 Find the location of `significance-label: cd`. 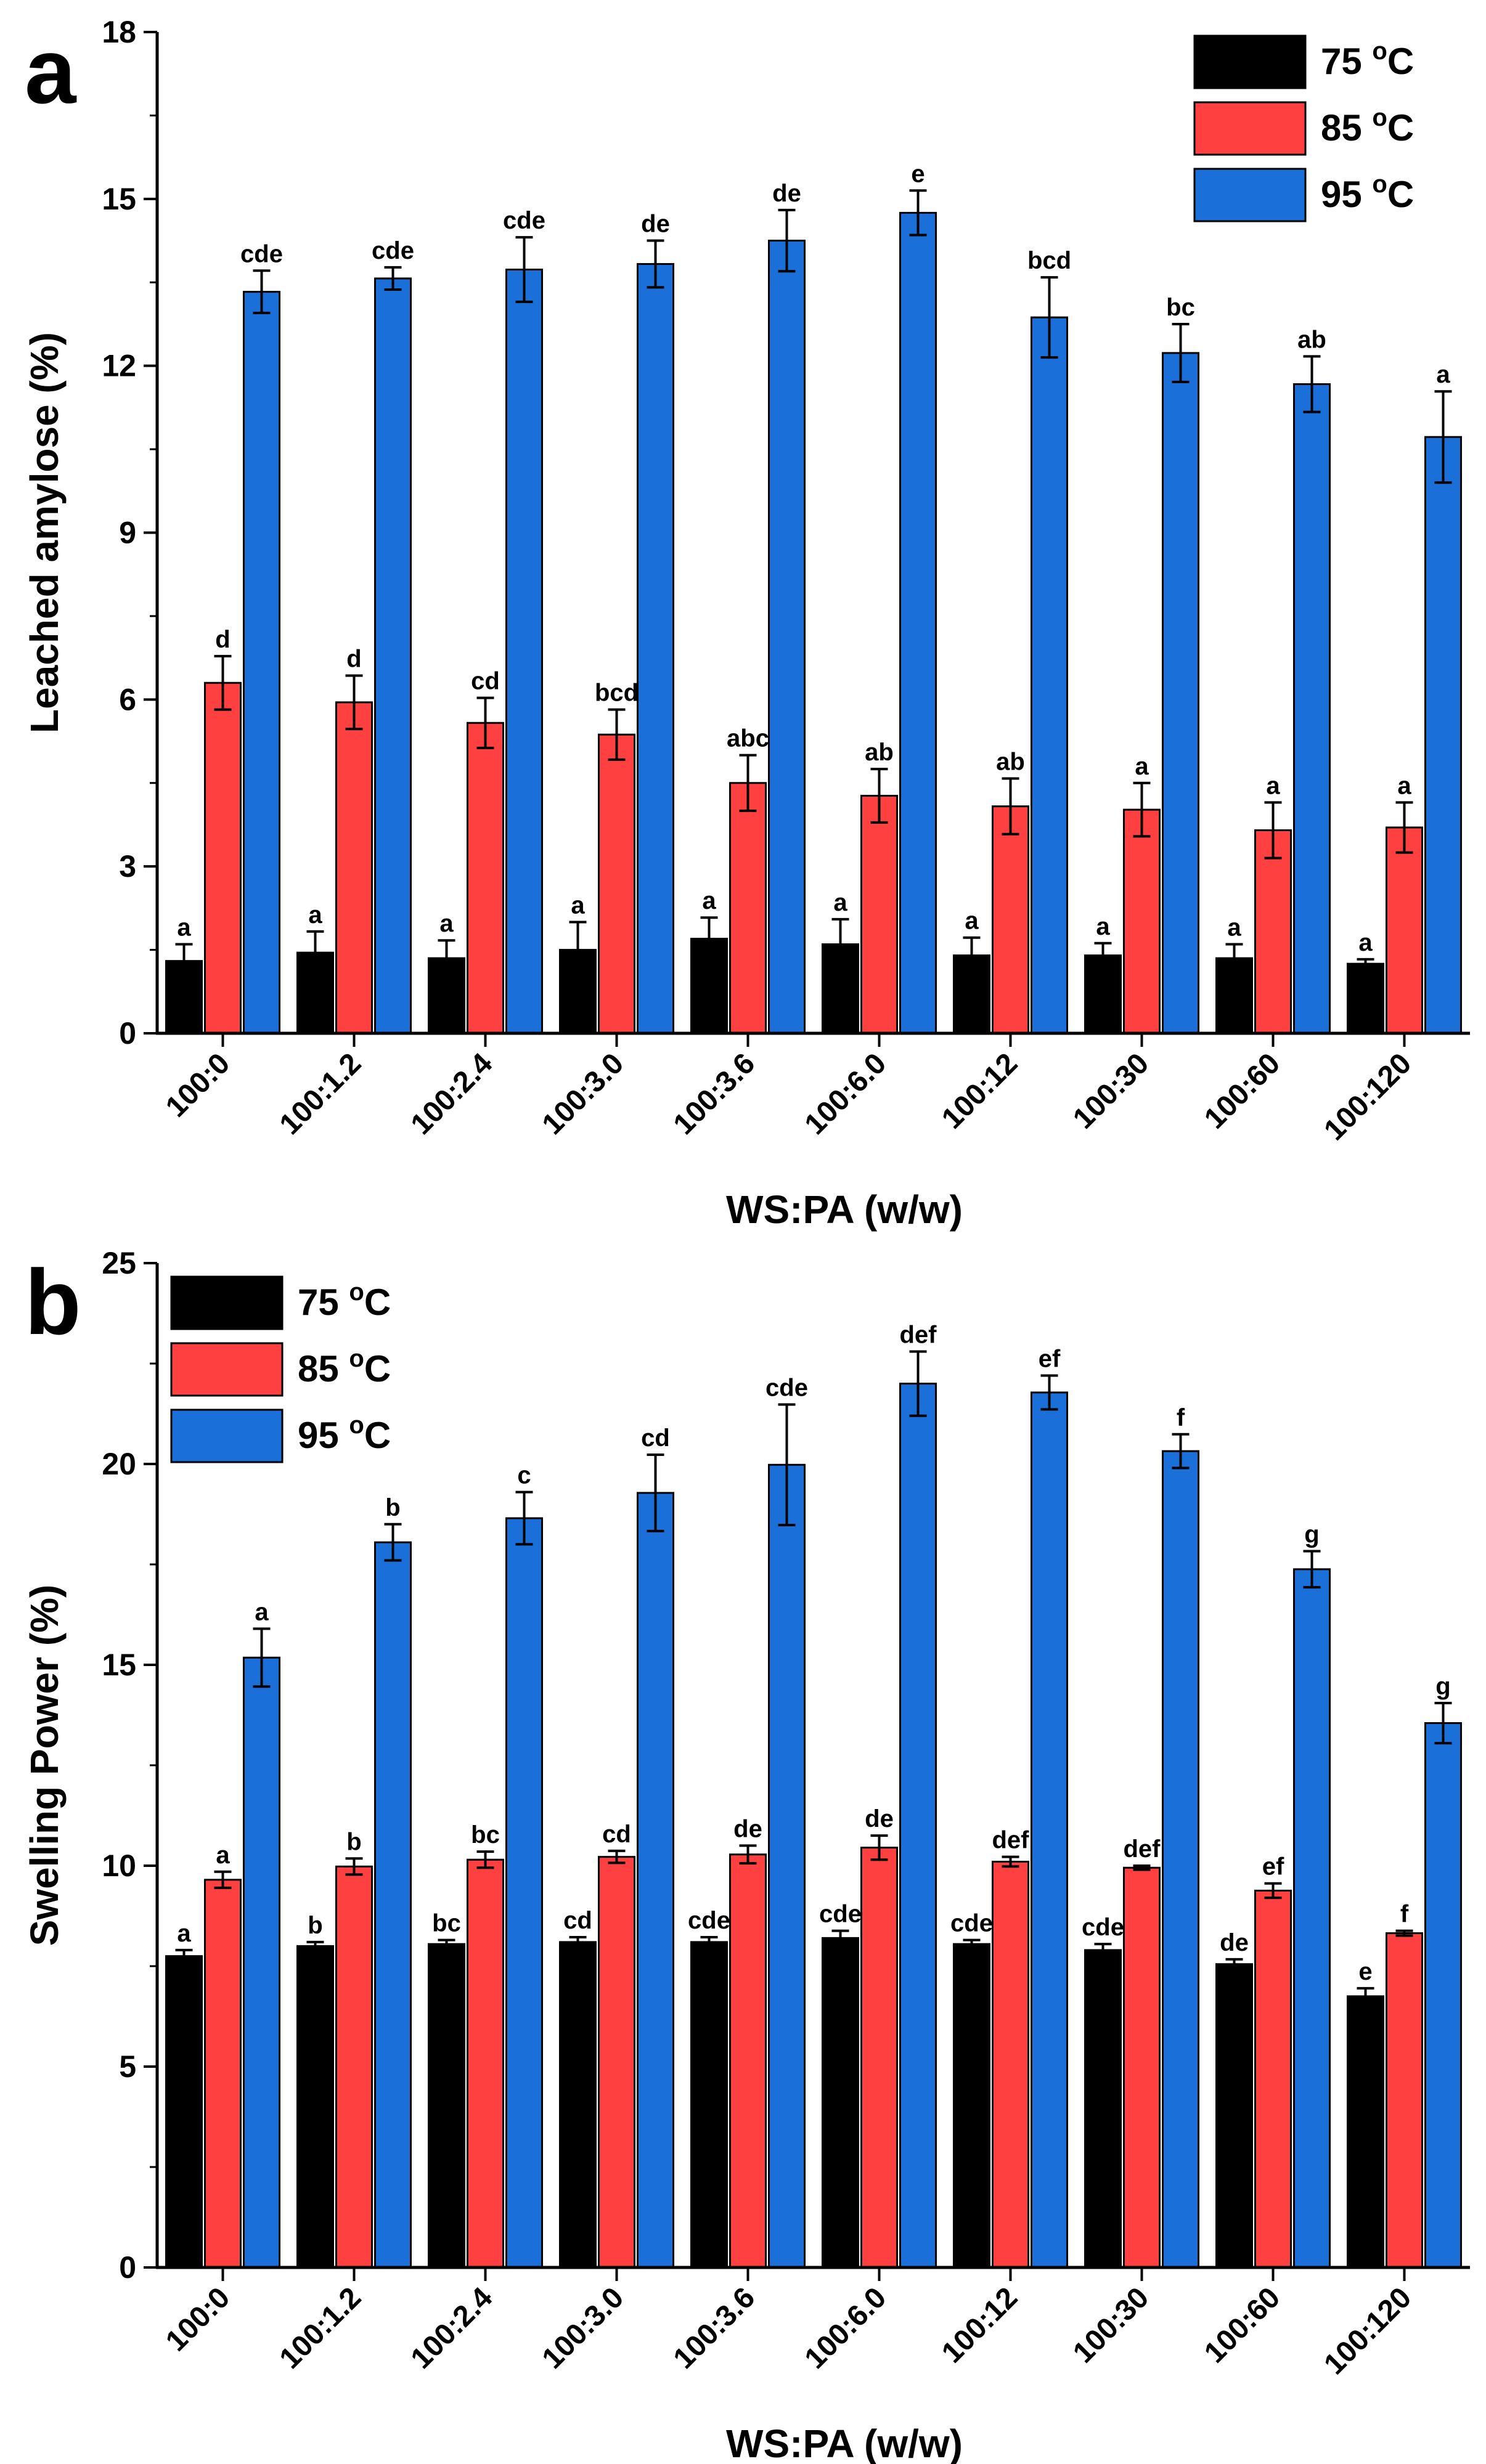

significance-label: cd is located at coordinates (655, 1438).